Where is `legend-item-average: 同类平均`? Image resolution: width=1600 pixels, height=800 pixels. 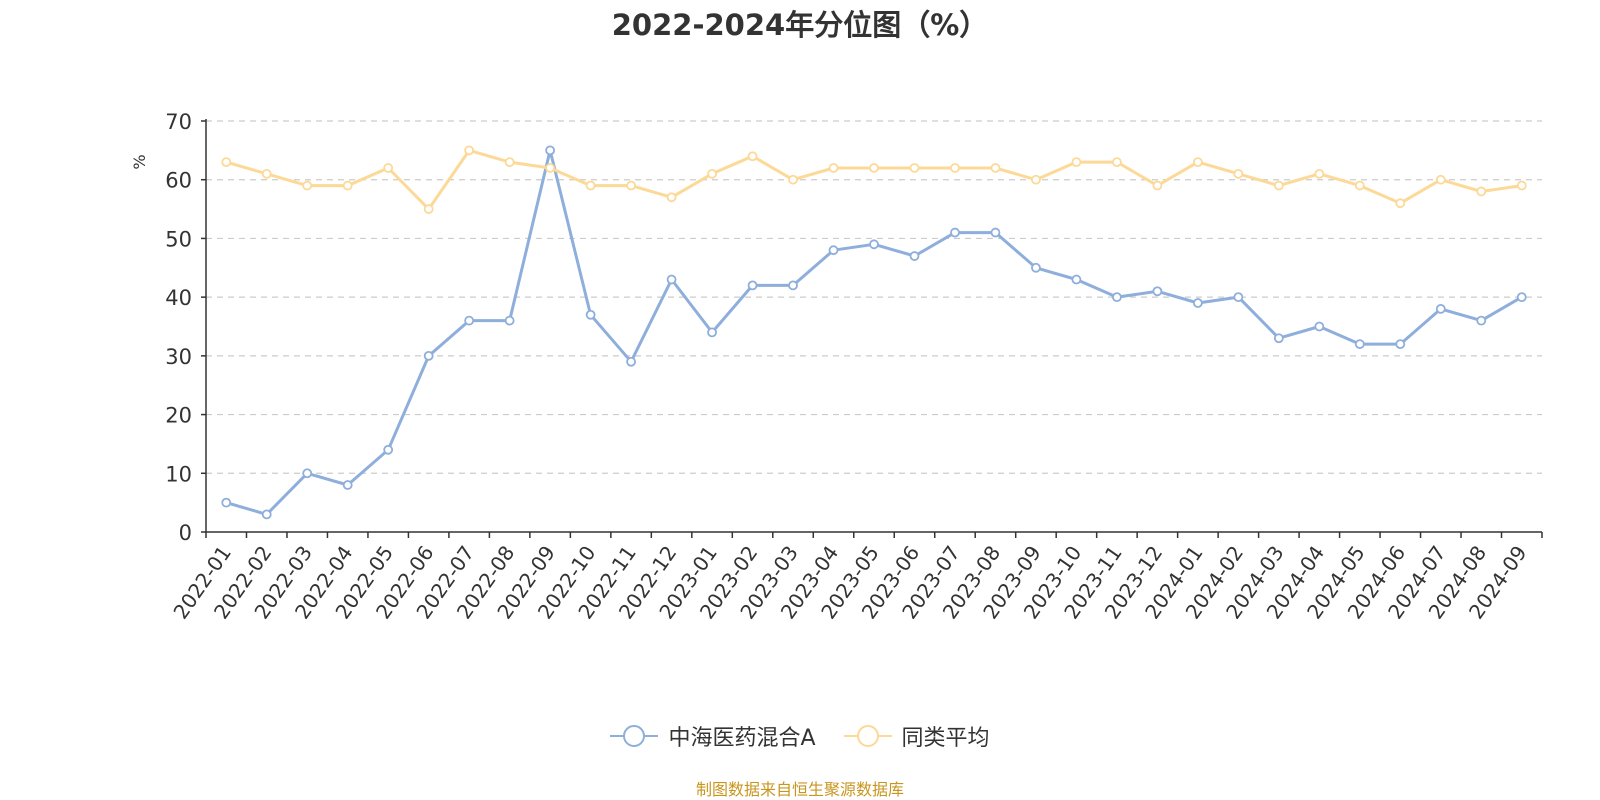
legend-item-average: 同类平均 is located at coordinates (916, 736).